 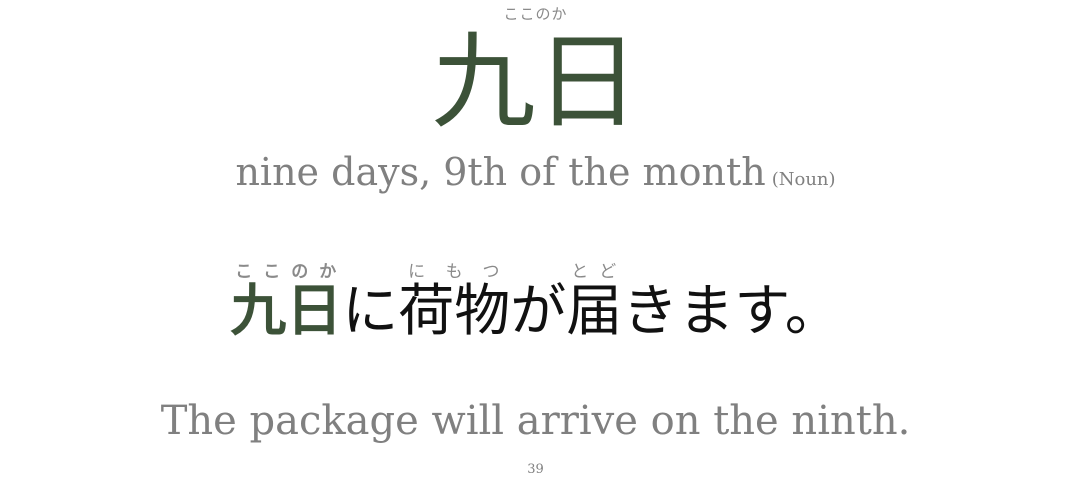 I want to click on word-kanji: 九日, so click(x=535, y=82).